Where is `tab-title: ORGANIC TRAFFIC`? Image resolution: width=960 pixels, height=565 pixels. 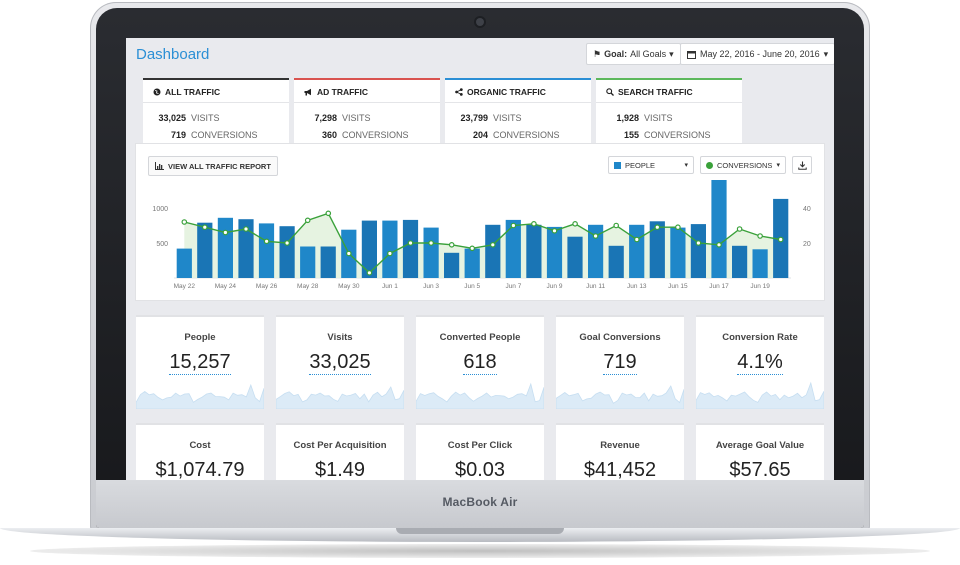
tab-title: ORGANIC TRAFFIC is located at coordinates (506, 92).